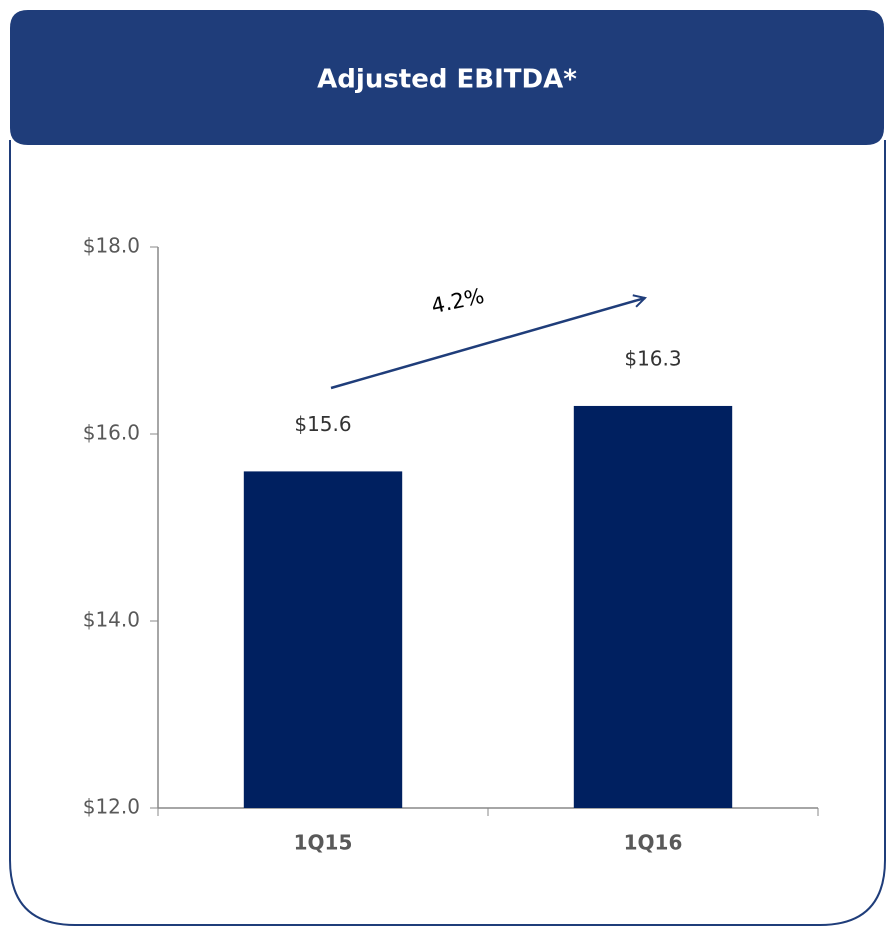  I want to click on y-tick-label: $18.0, so click(111, 246).